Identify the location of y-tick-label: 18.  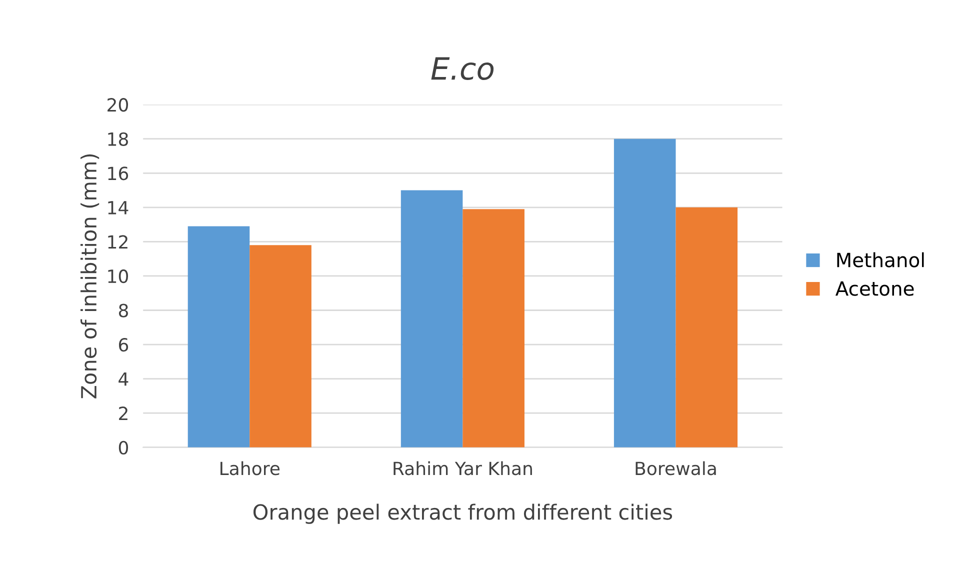
(118, 139).